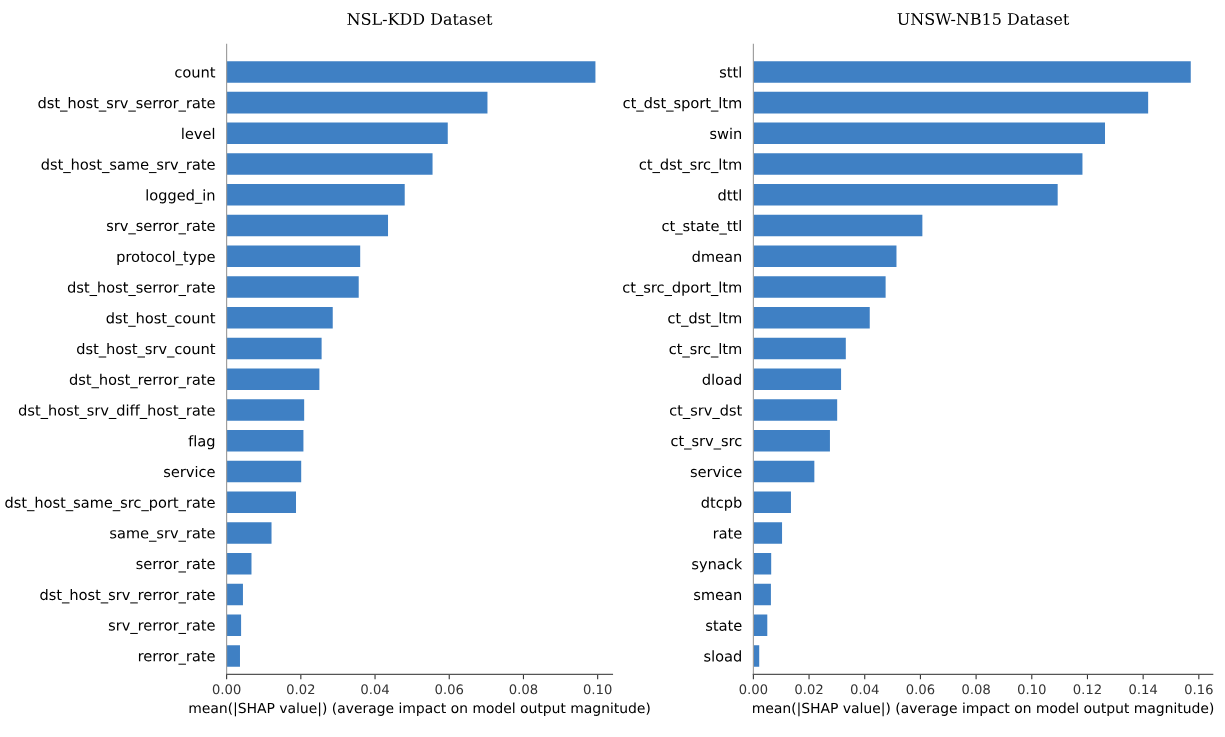  Describe the element at coordinates (1199, 689) in the screenshot. I see `x-tick-label: 0.16` at that location.